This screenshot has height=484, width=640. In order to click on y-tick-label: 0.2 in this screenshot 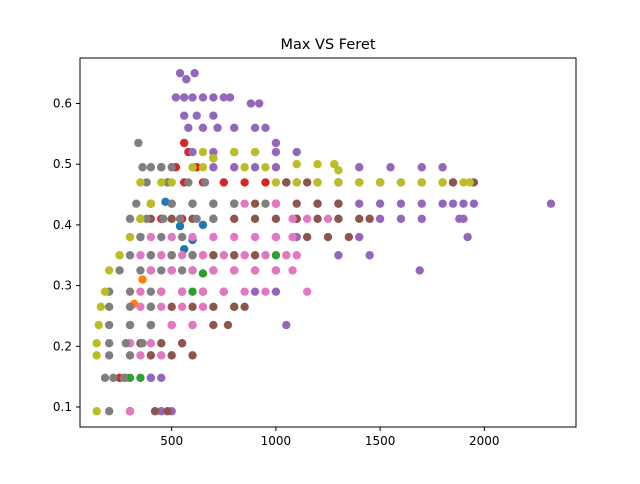, I will do `click(62, 346)`.